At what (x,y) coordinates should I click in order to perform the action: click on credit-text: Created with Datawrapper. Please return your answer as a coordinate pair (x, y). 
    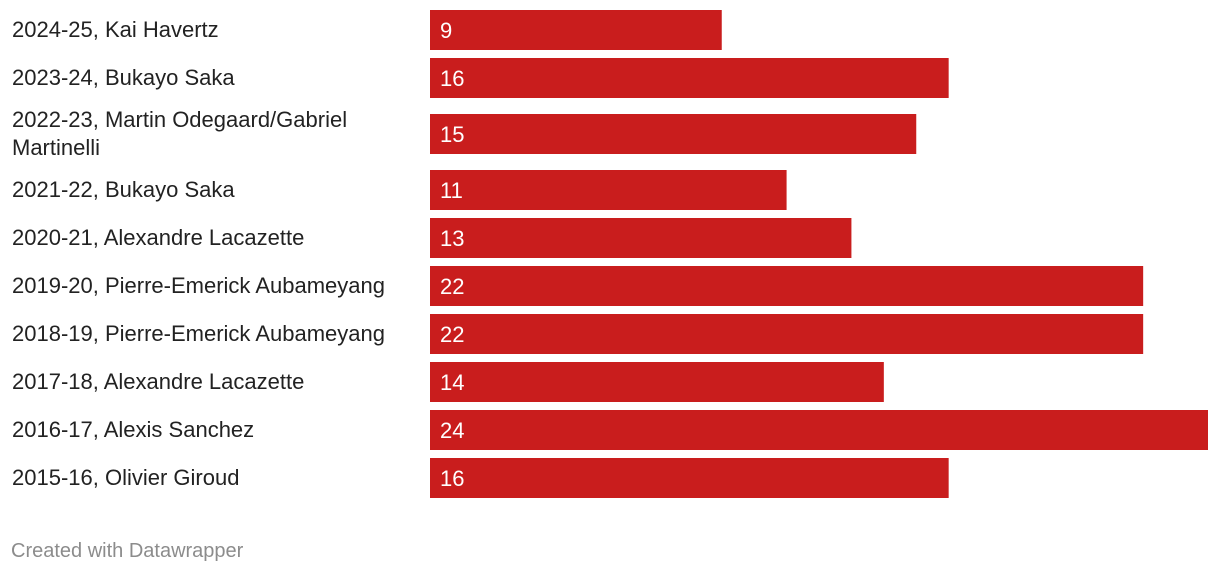
    Looking at the image, I should click on (127, 551).